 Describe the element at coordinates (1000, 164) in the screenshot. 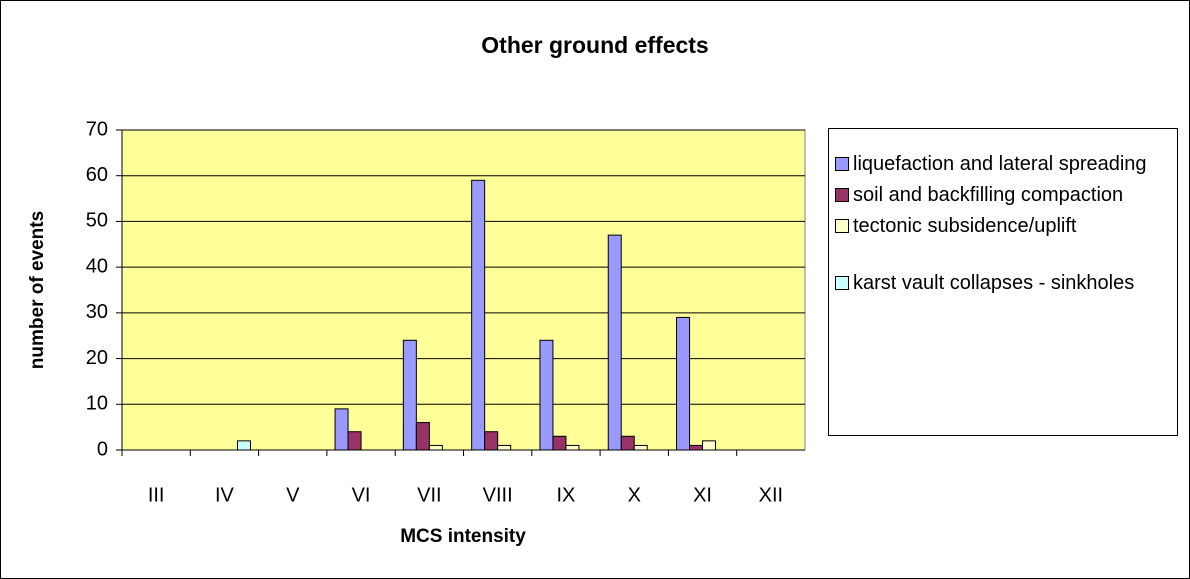

I see `legend-label: liquefaction and lateral spreading` at that location.